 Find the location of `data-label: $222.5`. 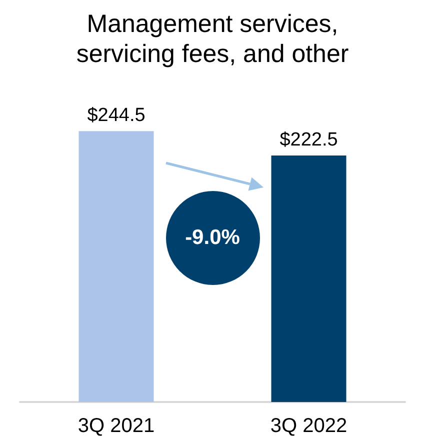

data-label: $222.5 is located at coordinates (309, 139).